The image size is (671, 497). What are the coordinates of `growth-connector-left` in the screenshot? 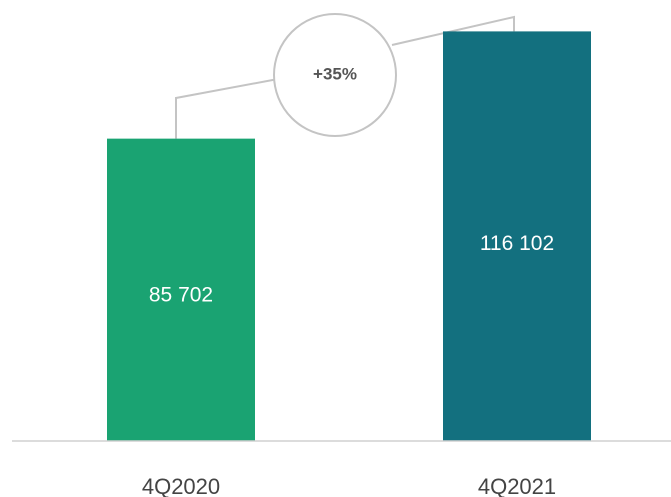 It's located at (227, 108).